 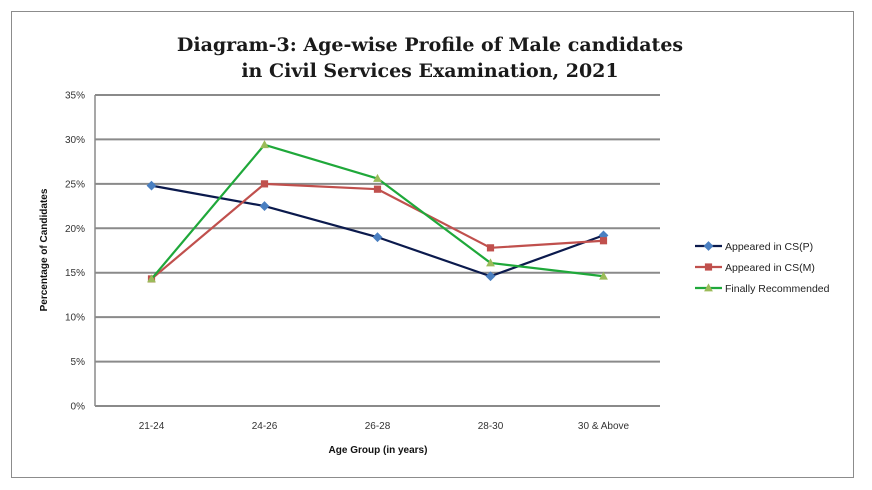 I want to click on legend-item-2: Appeared in CS(M), so click(x=755, y=268).